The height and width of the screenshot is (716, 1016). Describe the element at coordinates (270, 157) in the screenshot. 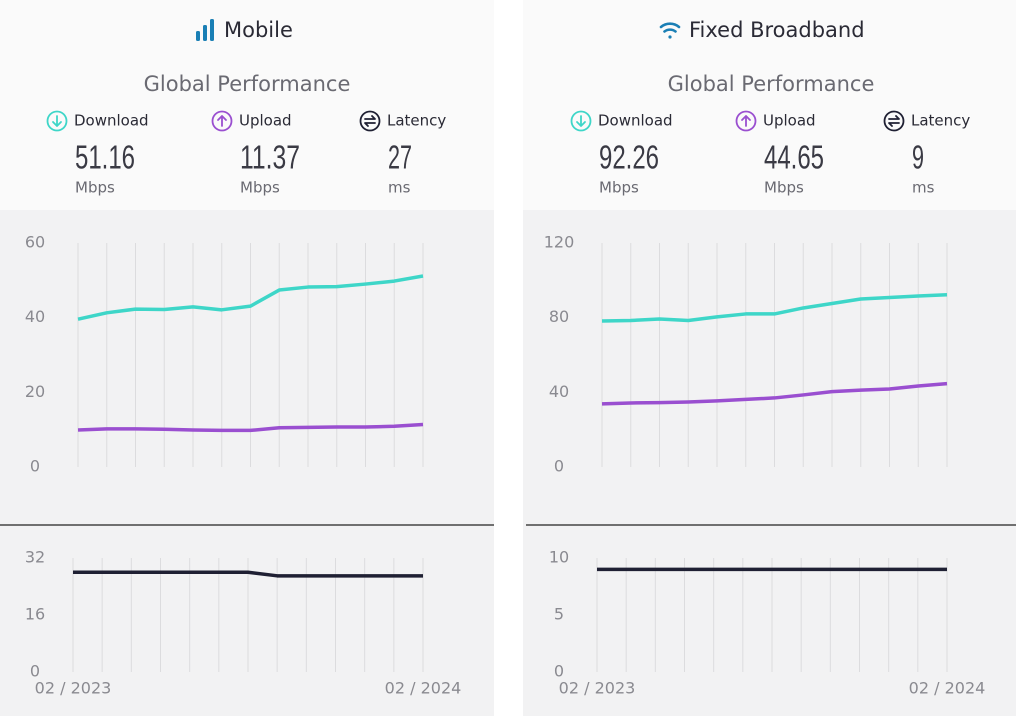

I see `metric-value: 11.37` at that location.